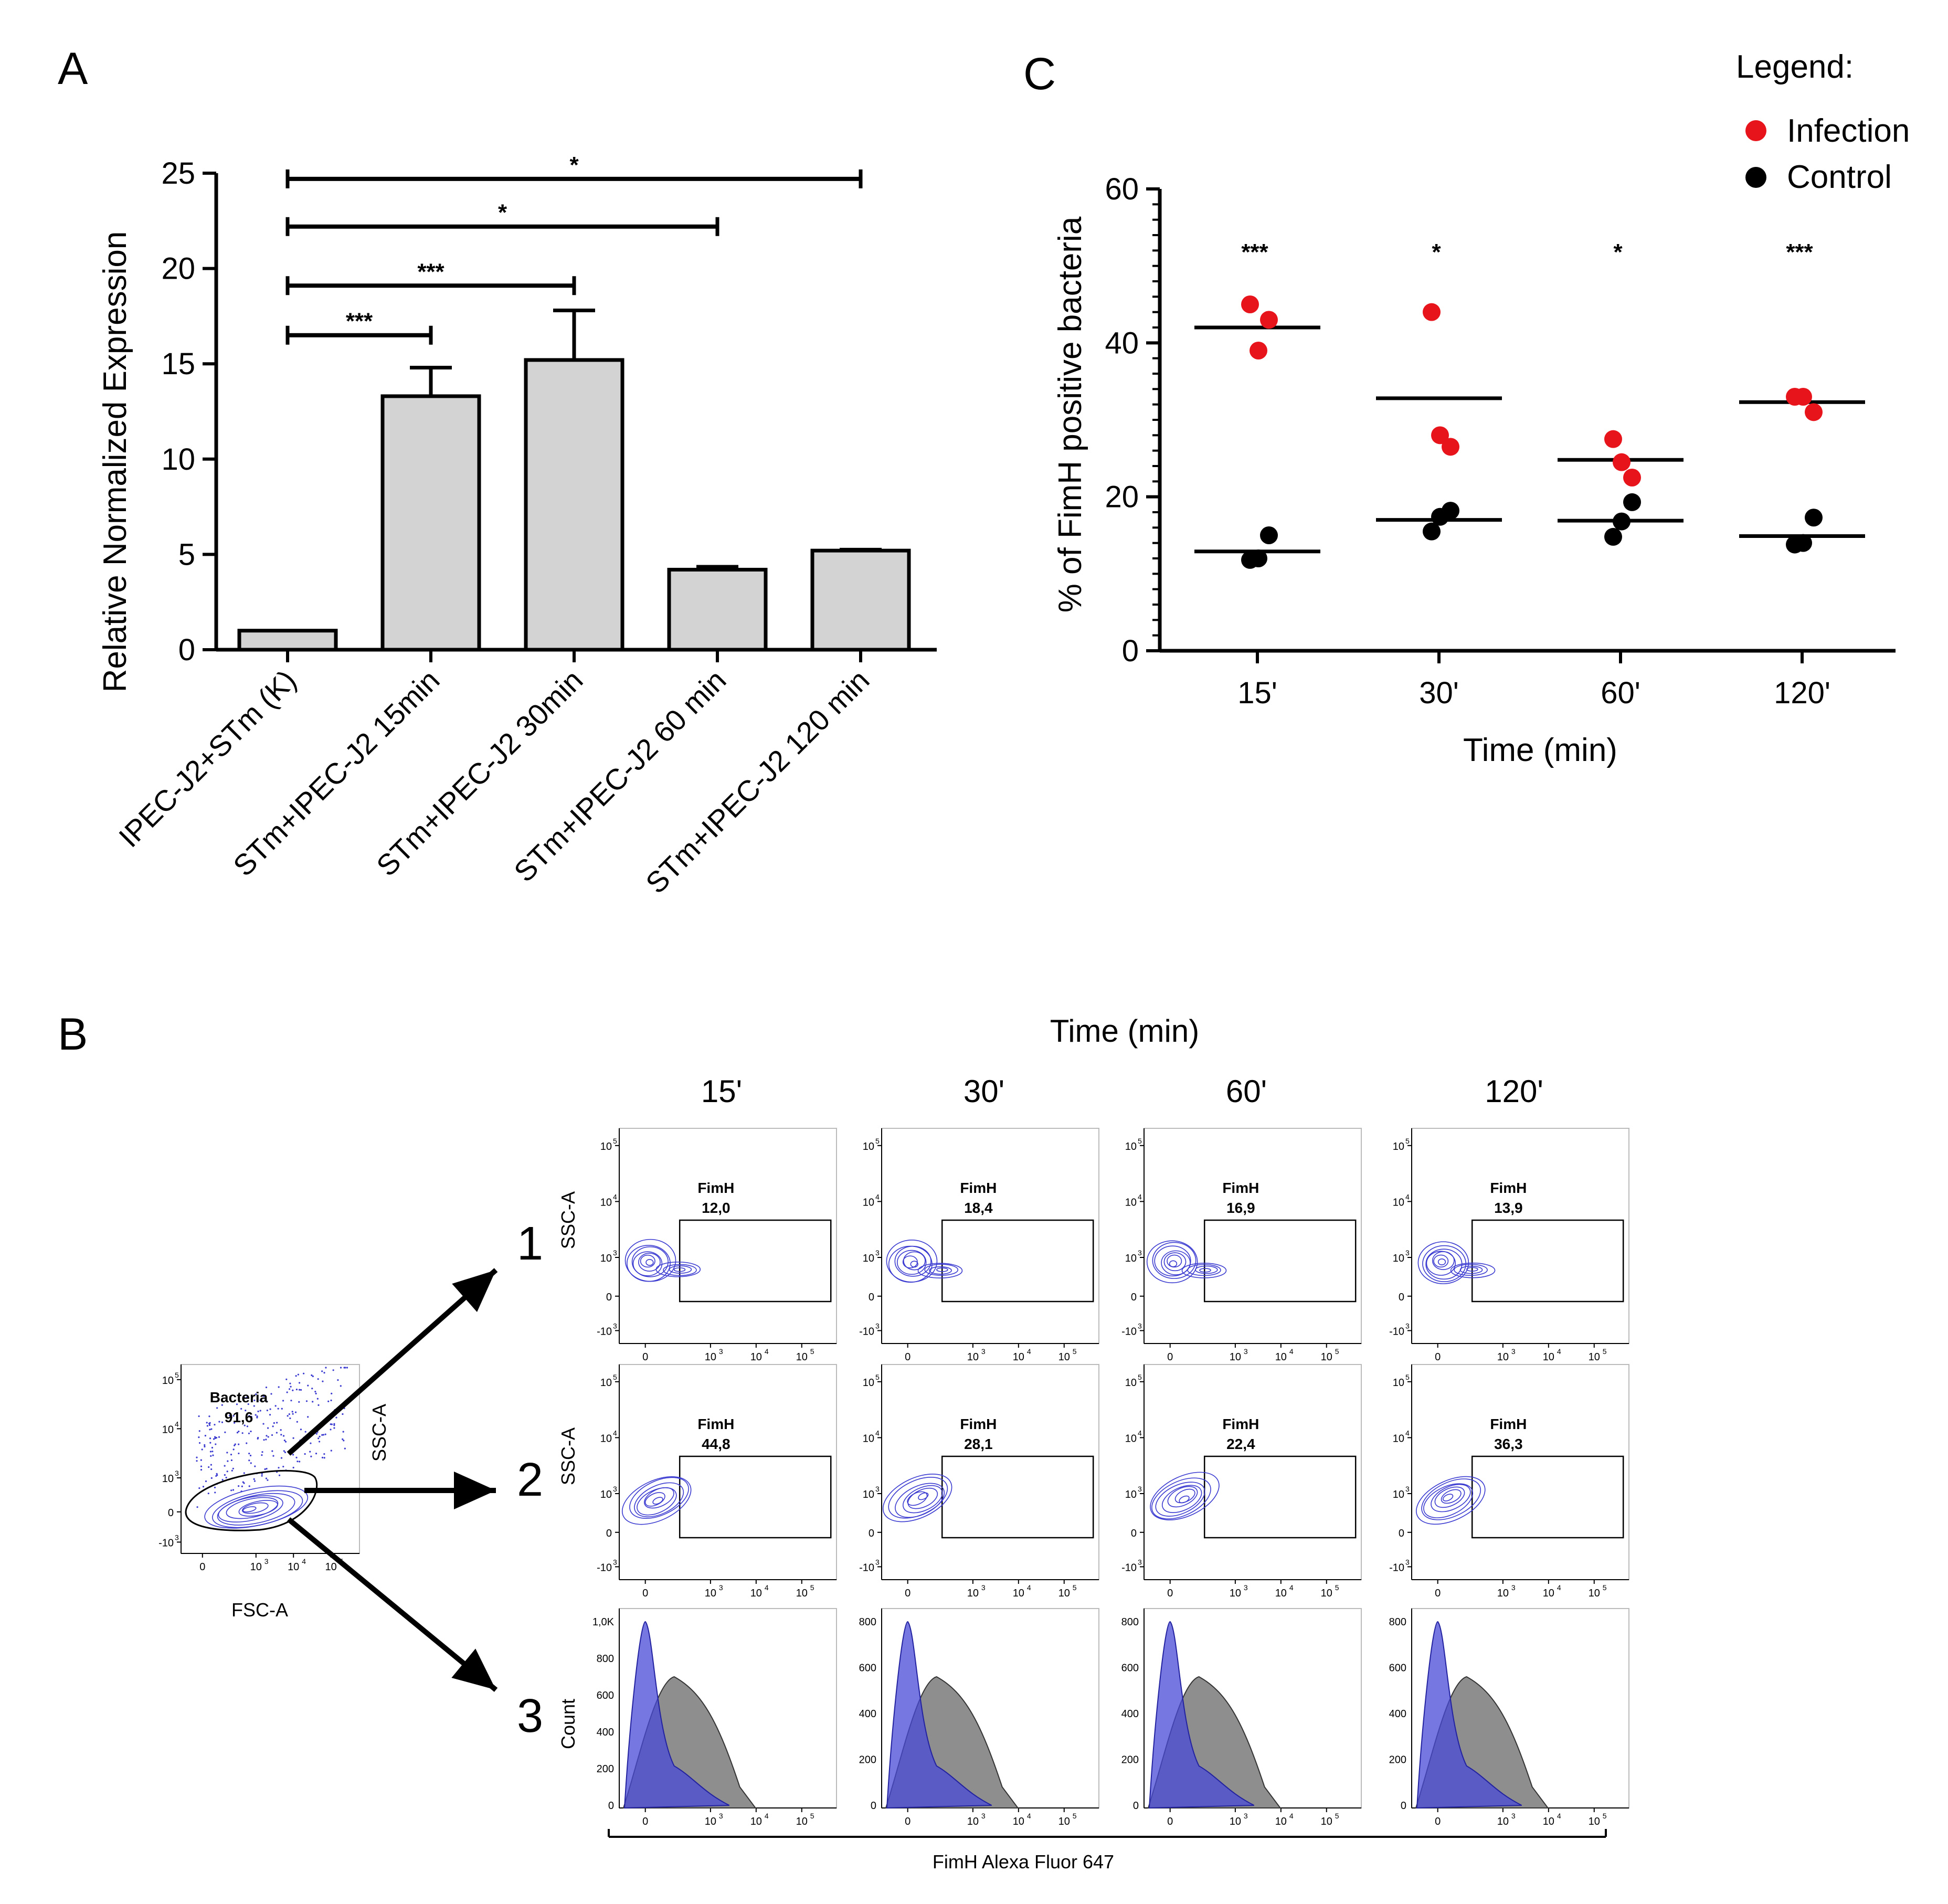 Image resolution: width=1948 pixels, height=1904 pixels. I want to click on flow-ytick-exp: 4, so click(877, 1196).